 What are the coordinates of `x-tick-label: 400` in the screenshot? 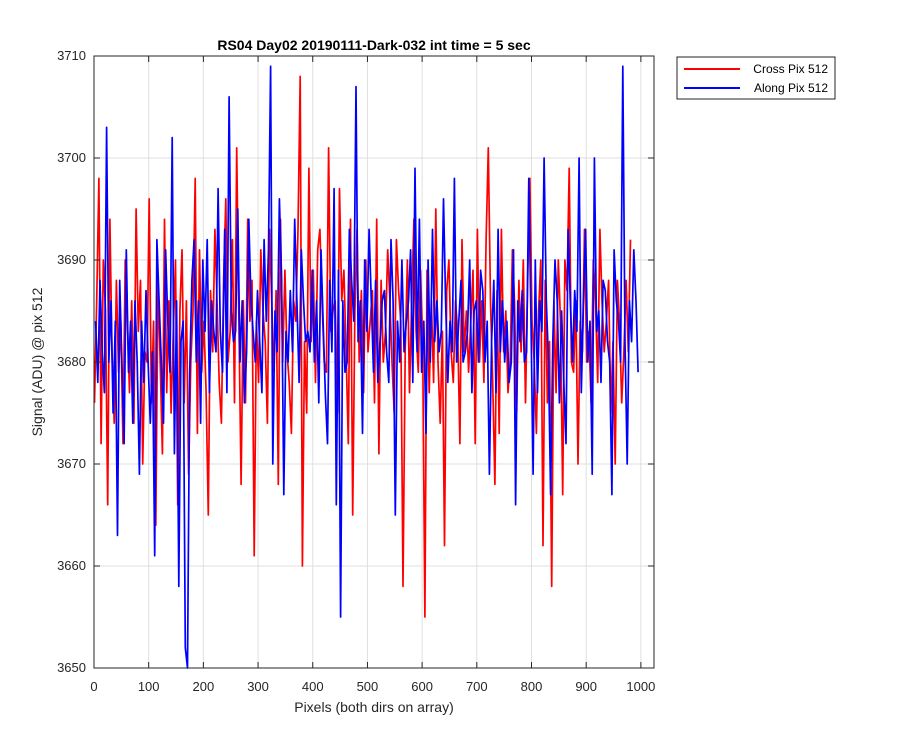 It's located at (313, 686).